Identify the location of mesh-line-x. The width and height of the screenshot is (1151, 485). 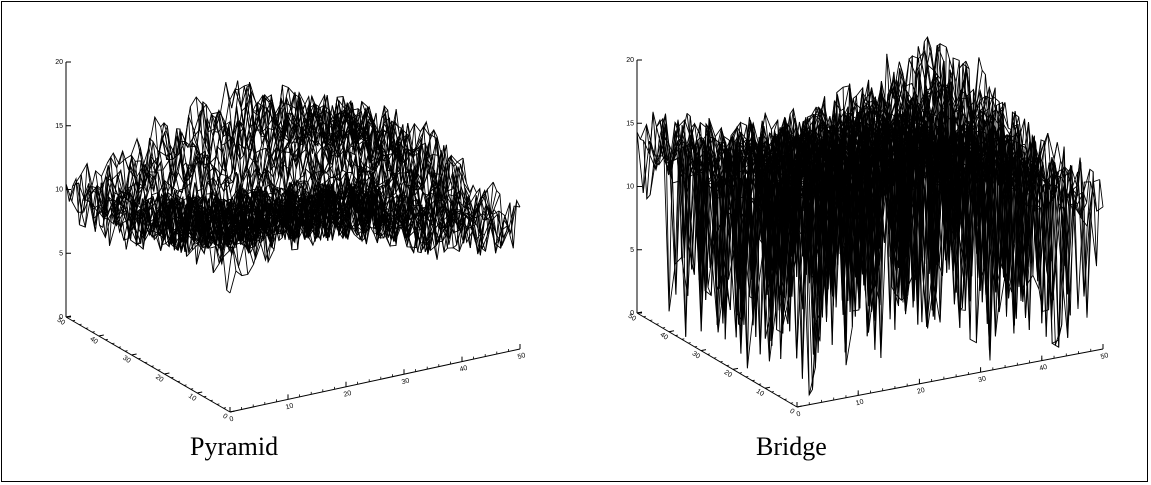
(234, 166).